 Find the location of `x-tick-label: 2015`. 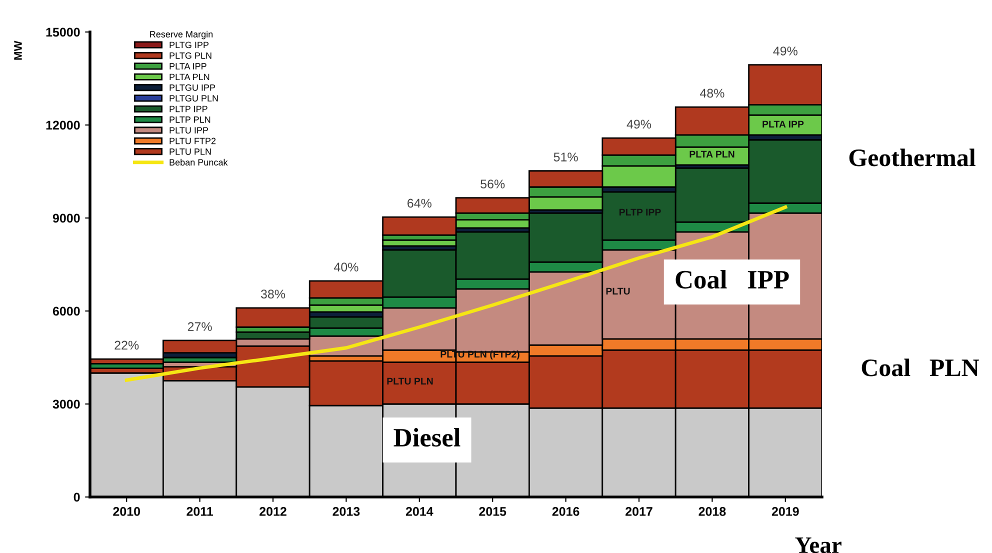

x-tick-label: 2015 is located at coordinates (492, 511).